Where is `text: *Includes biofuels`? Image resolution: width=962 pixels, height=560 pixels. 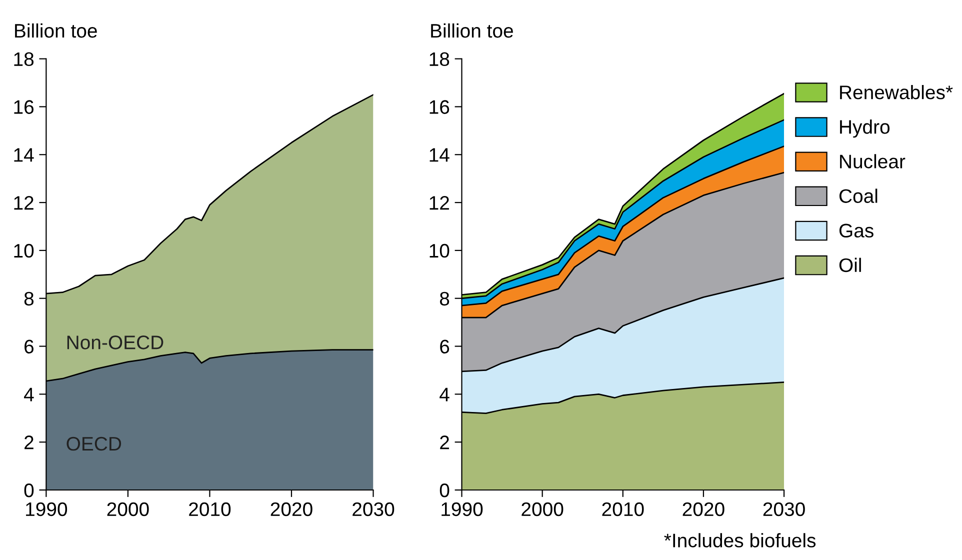 text: *Includes biofuels is located at coordinates (740, 540).